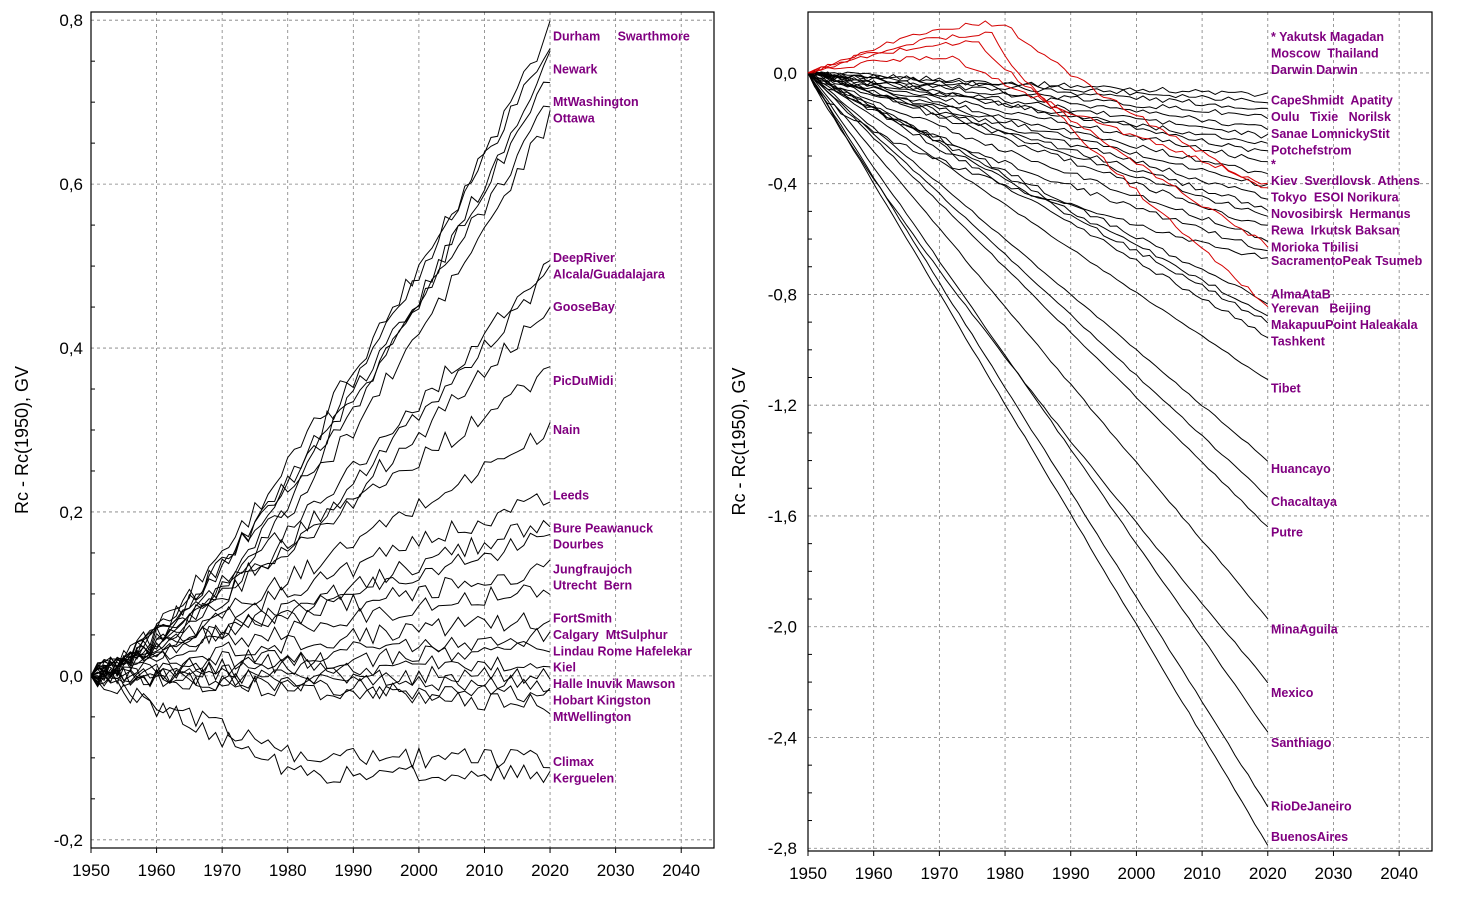  What do you see at coordinates (1345, 325) in the screenshot?
I see `station-label: MakapuuPoint Haleakala` at bounding box center [1345, 325].